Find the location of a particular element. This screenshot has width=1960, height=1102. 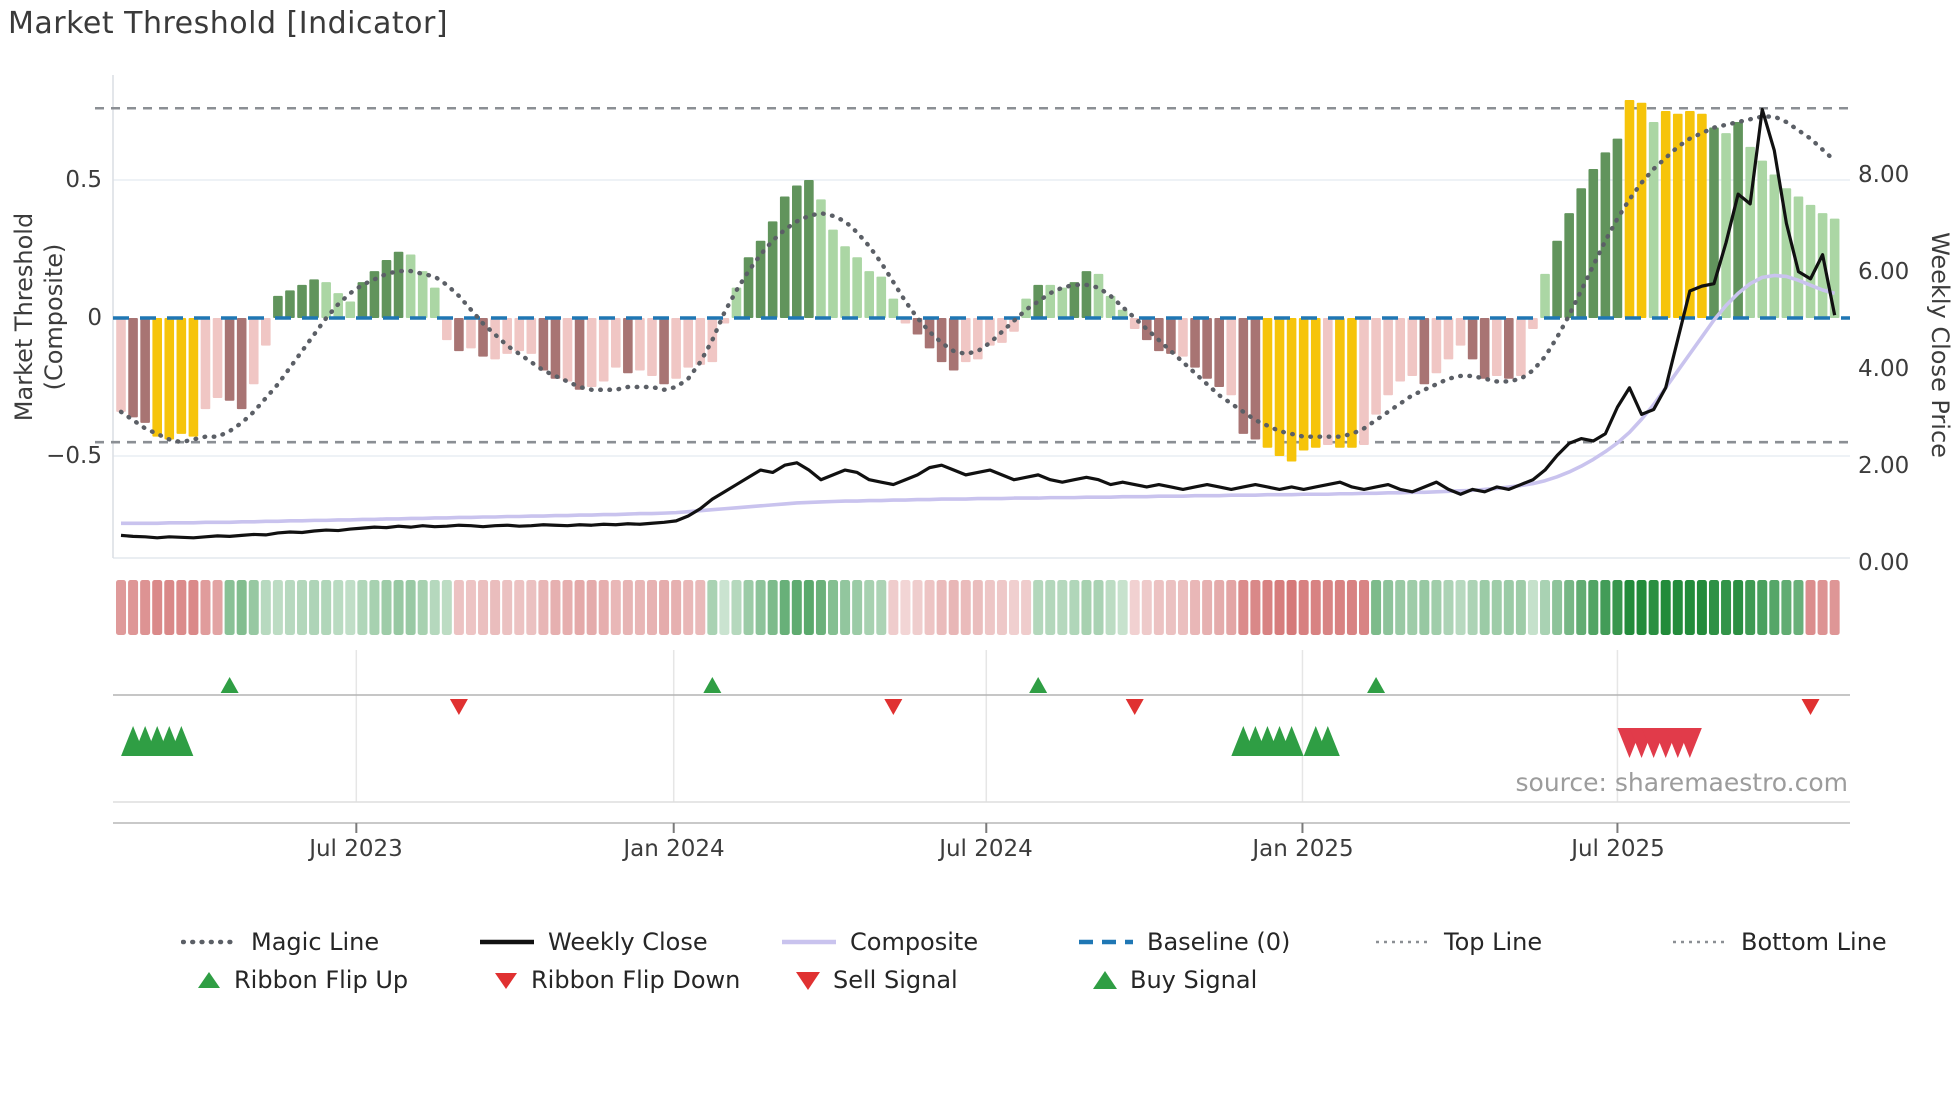

legend-item-bottom-line: Bottom Line is located at coordinates (1779, 942).